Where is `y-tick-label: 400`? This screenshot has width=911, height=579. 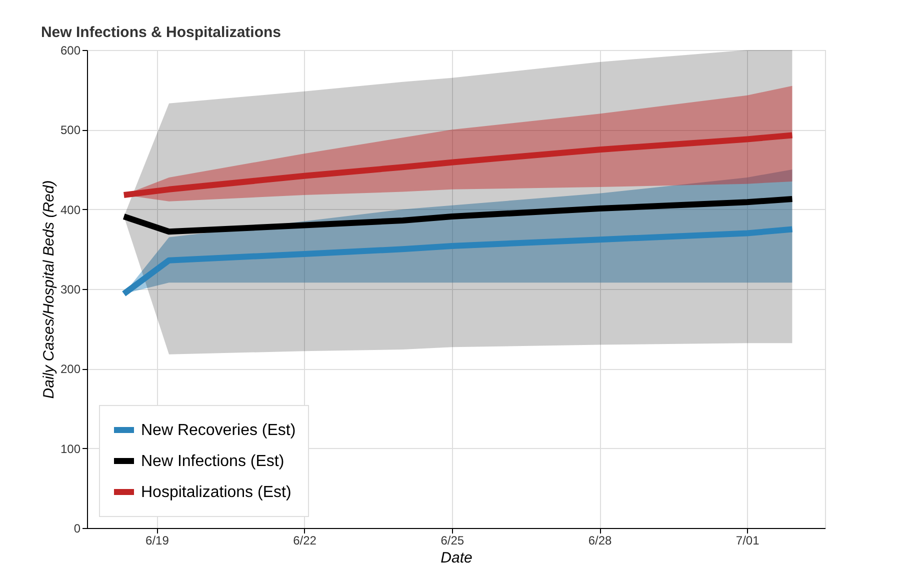 y-tick-label: 400 is located at coordinates (70, 209).